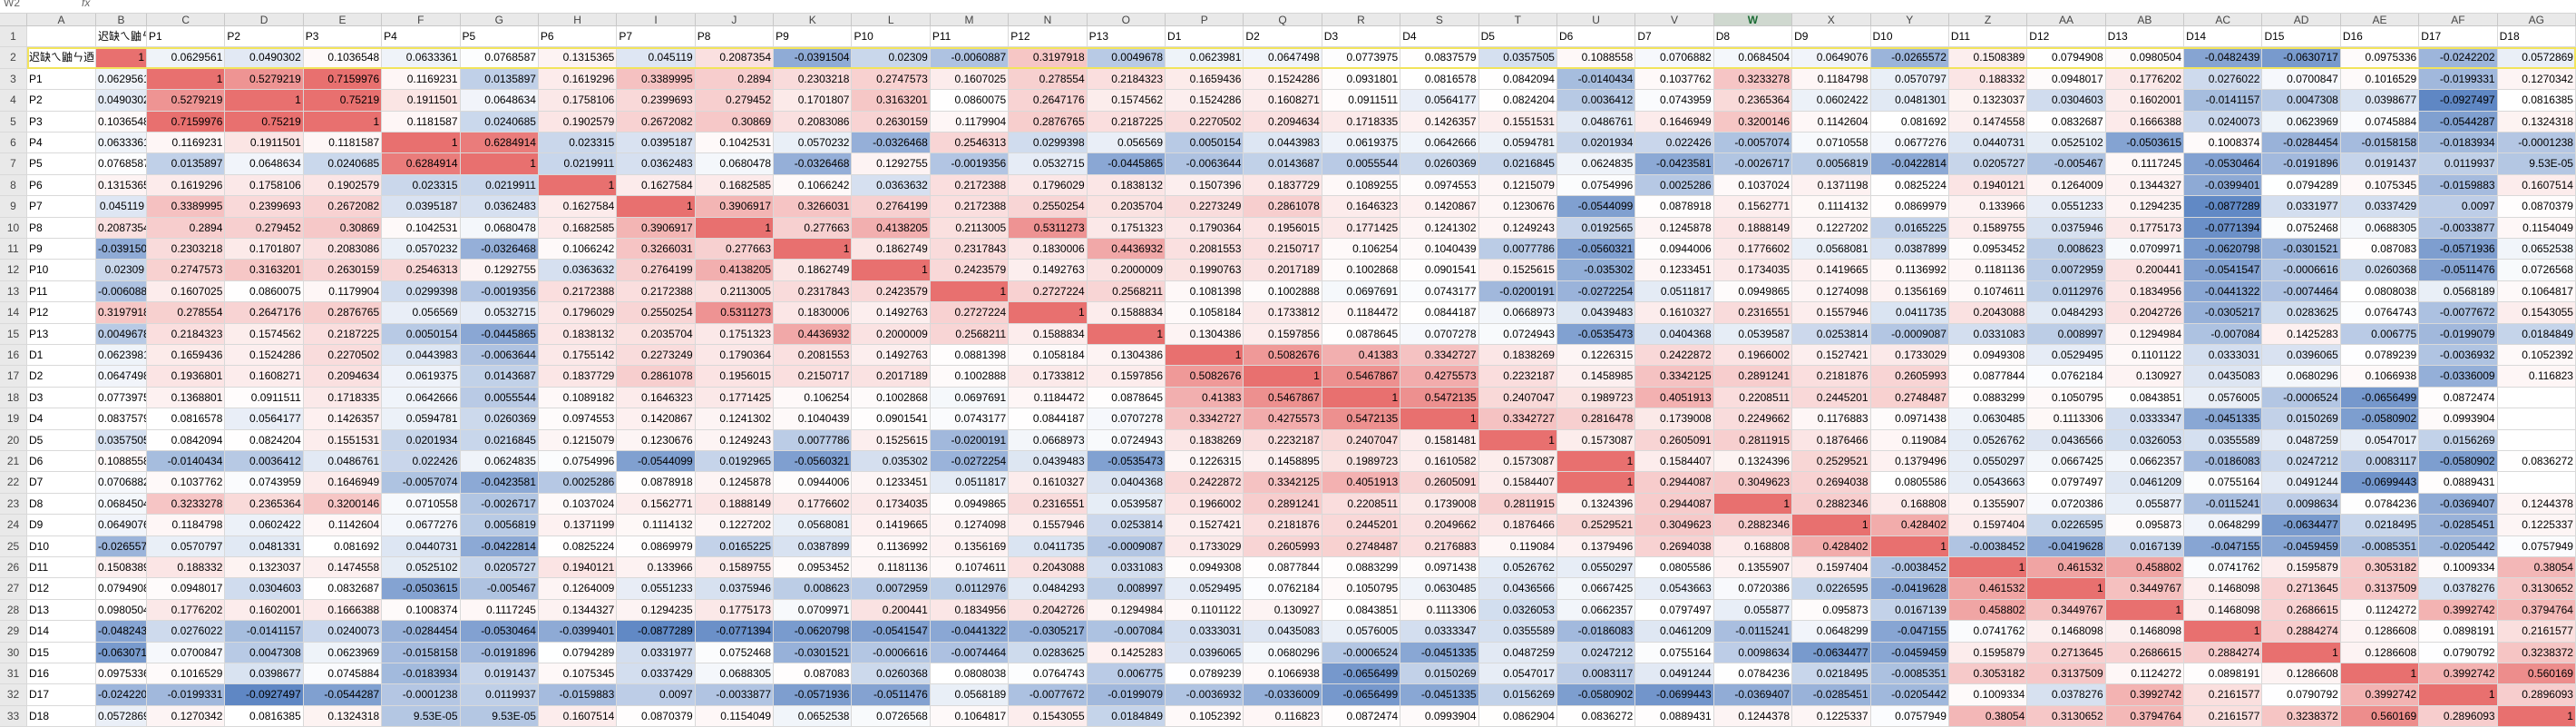  Describe the element at coordinates (1283, 695) in the screenshot. I see `table-cell: -0.0336009` at that location.